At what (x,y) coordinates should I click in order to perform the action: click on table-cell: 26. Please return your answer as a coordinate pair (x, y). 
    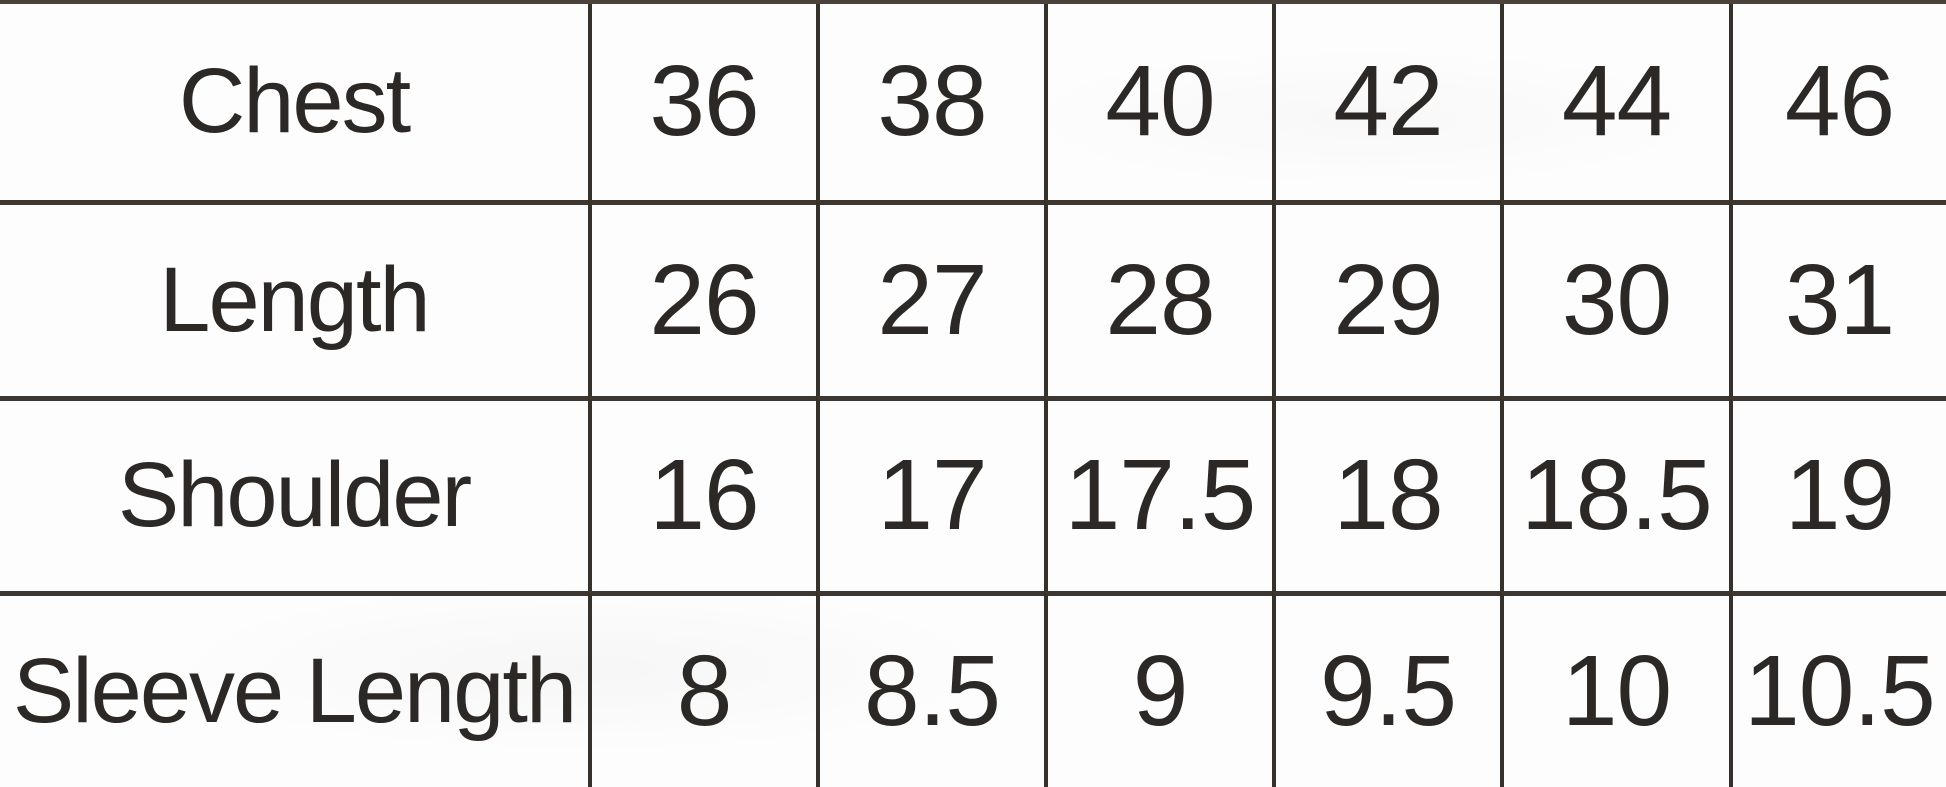
    Looking at the image, I should click on (702, 297).